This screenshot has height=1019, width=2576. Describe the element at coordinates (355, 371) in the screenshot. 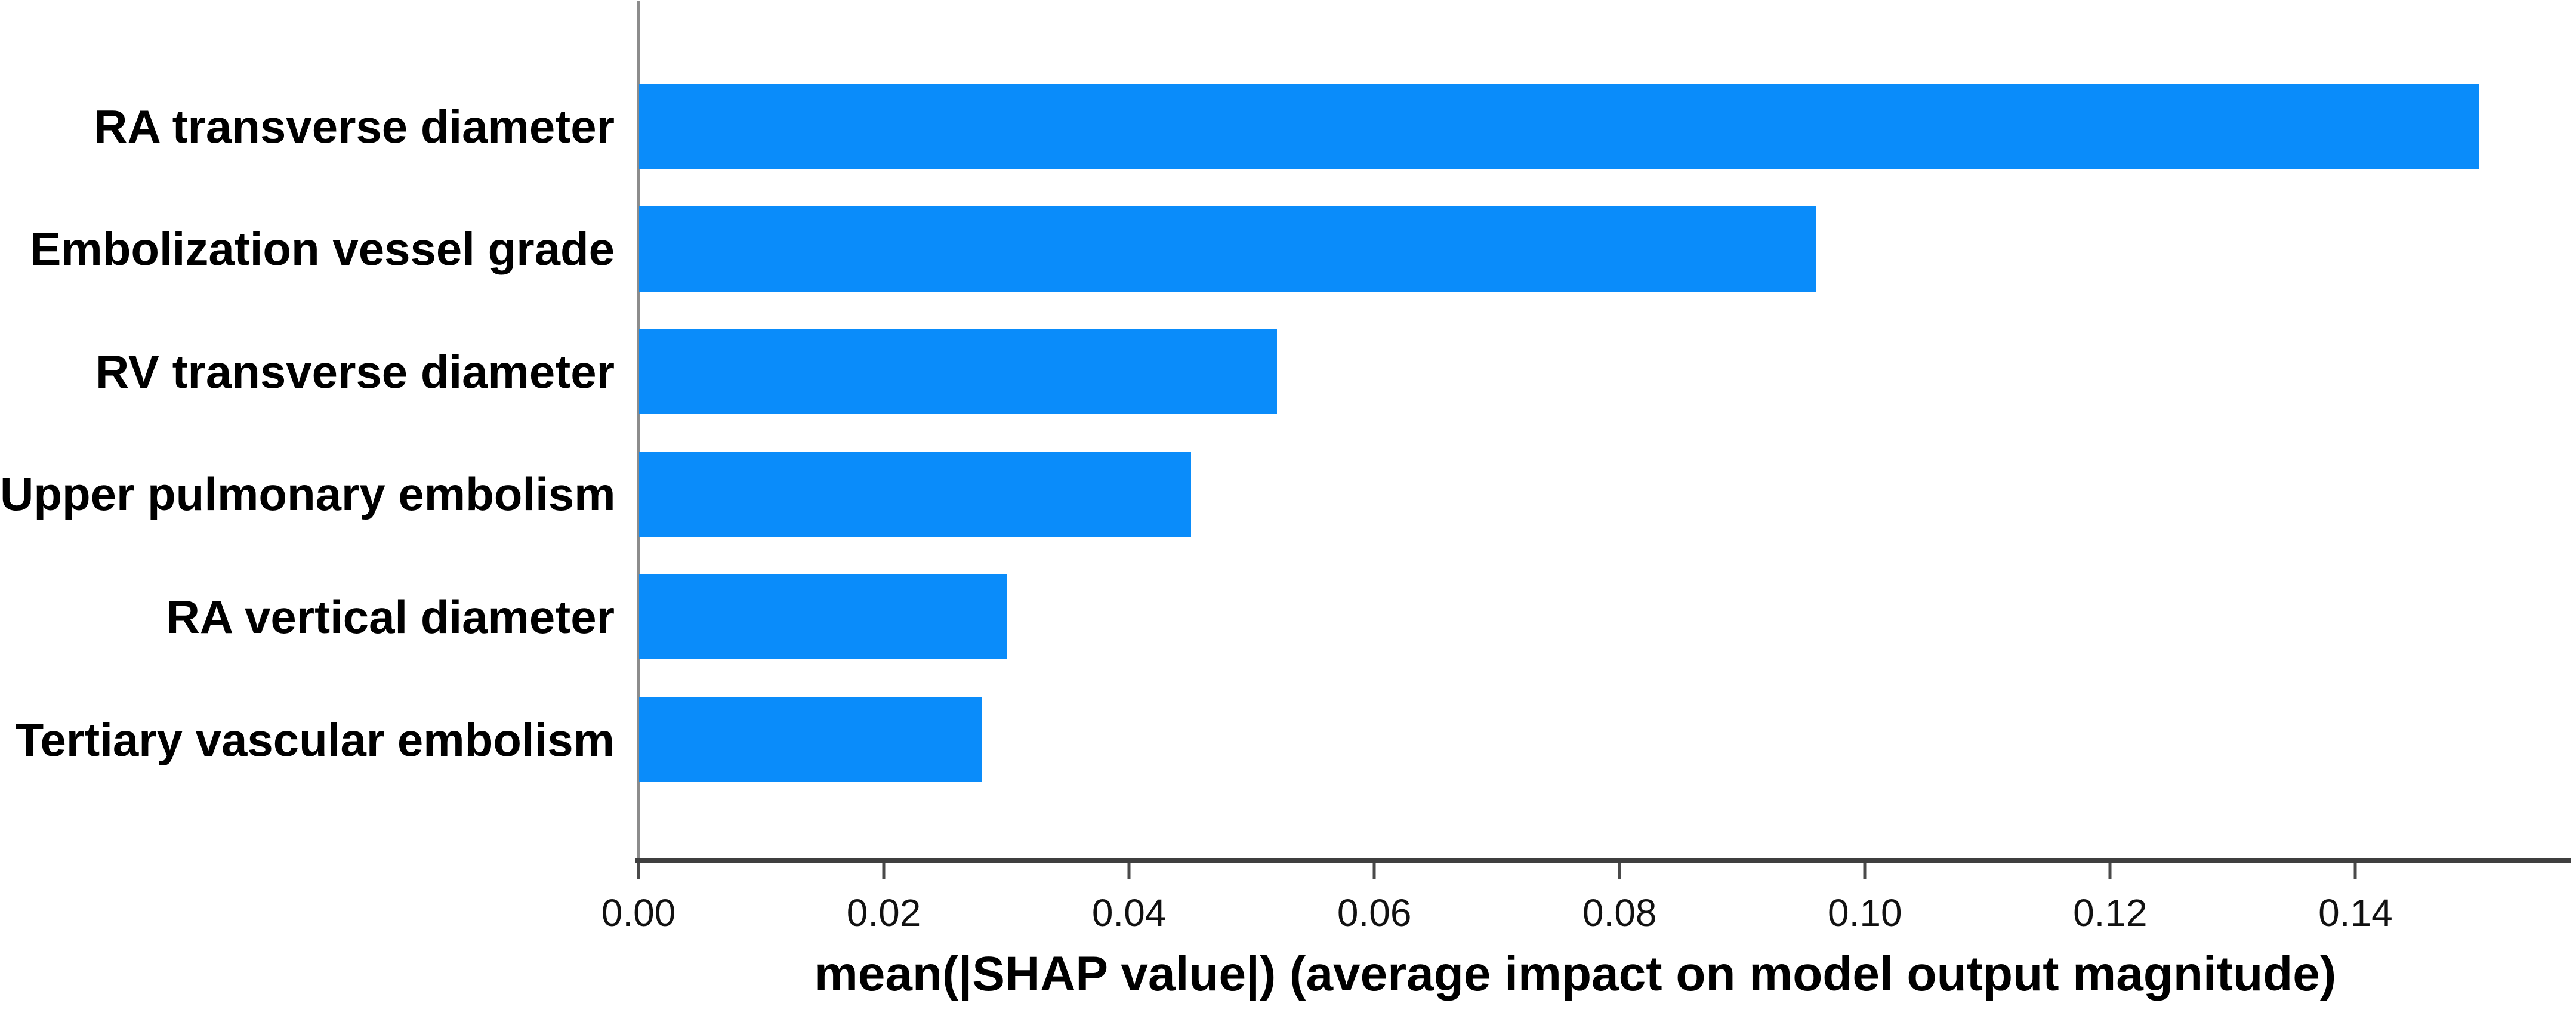

I see `category-label: RV transverse diameter` at that location.